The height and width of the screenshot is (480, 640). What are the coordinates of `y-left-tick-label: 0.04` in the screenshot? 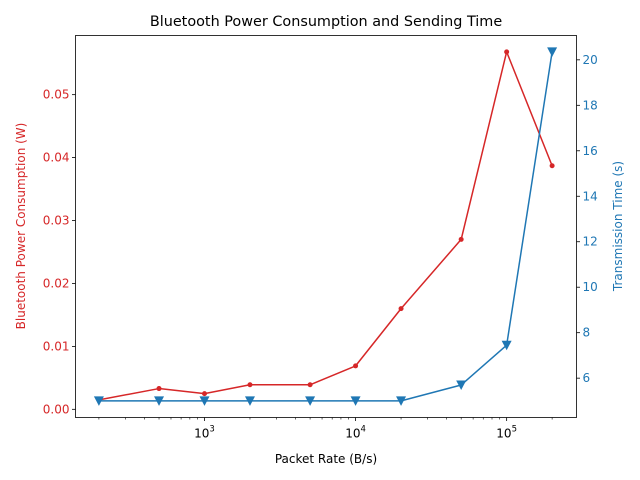 It's located at (56, 158).